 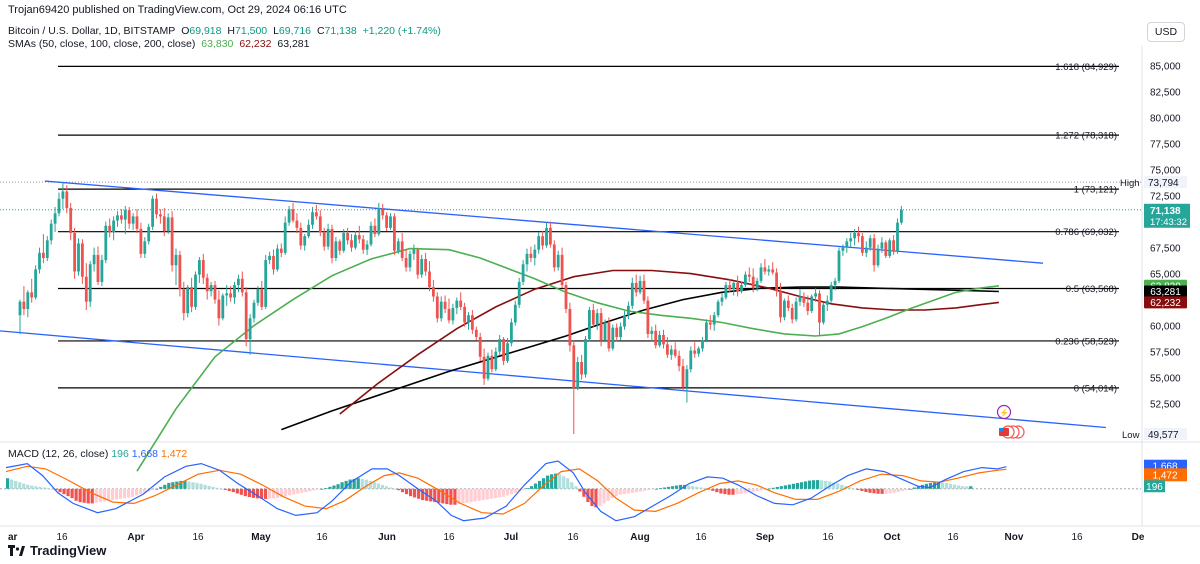 I want to click on lightning-event-glyph: ⚡, so click(x=1004, y=413).